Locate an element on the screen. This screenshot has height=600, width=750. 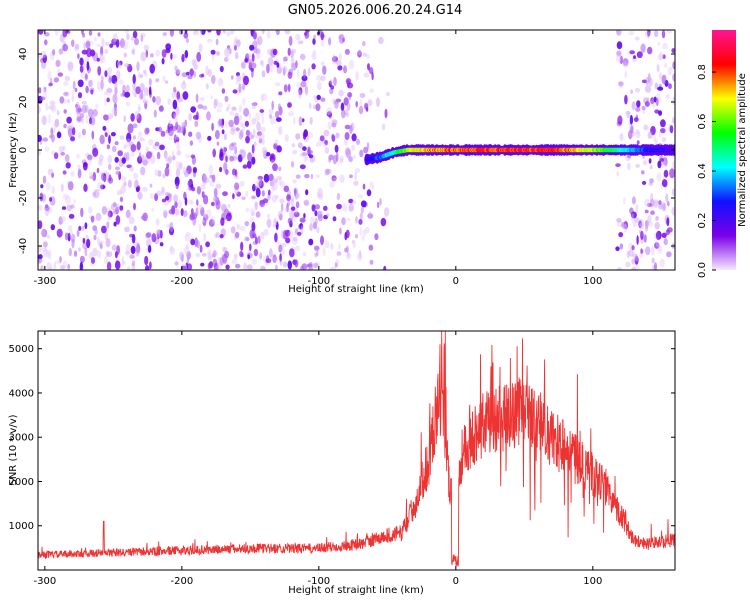
colorbar-tick-label: 0.4 is located at coordinates (702, 171).